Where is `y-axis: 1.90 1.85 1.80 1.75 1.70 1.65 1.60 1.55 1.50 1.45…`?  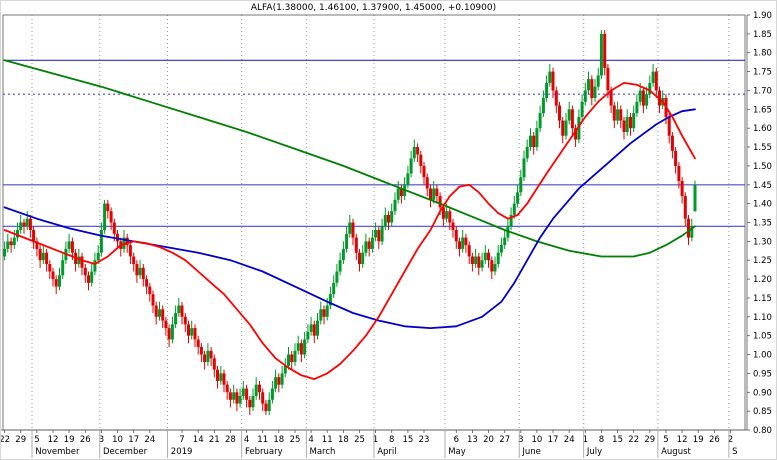 y-axis: 1.90 1.85 1.80 1.75 1.70 1.65 1.60 1.55 1.50 1.45… is located at coordinates (759, 223).